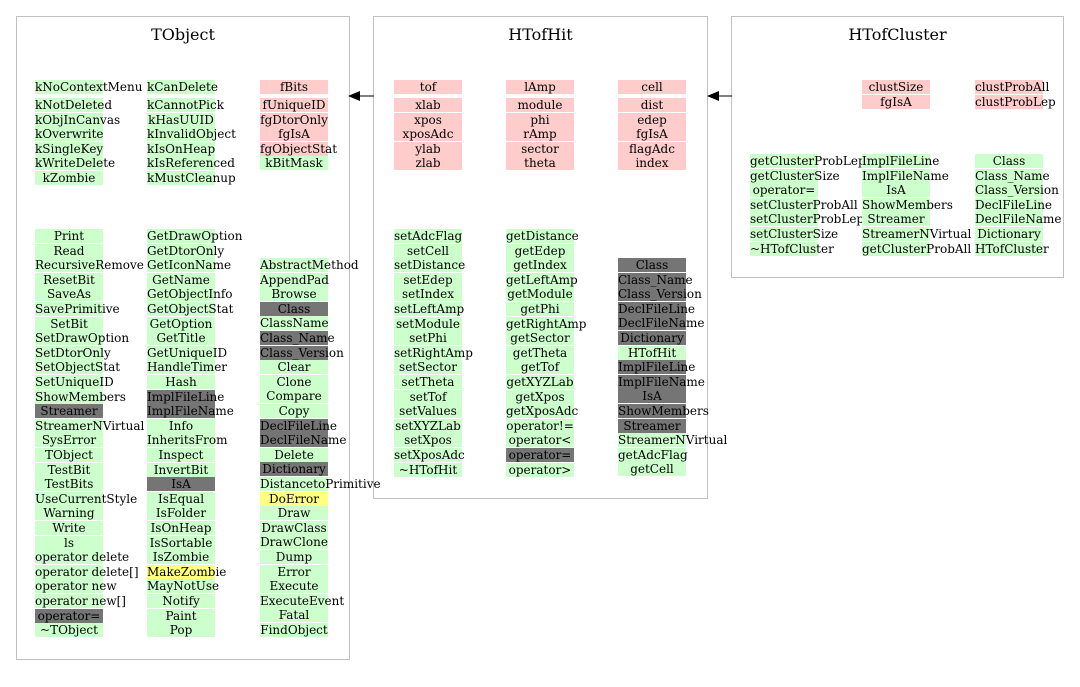 The width and height of the screenshot is (1080, 687). Describe the element at coordinates (181, 557) in the screenshot. I see `function-member-iszombie: IsZombie` at that location.